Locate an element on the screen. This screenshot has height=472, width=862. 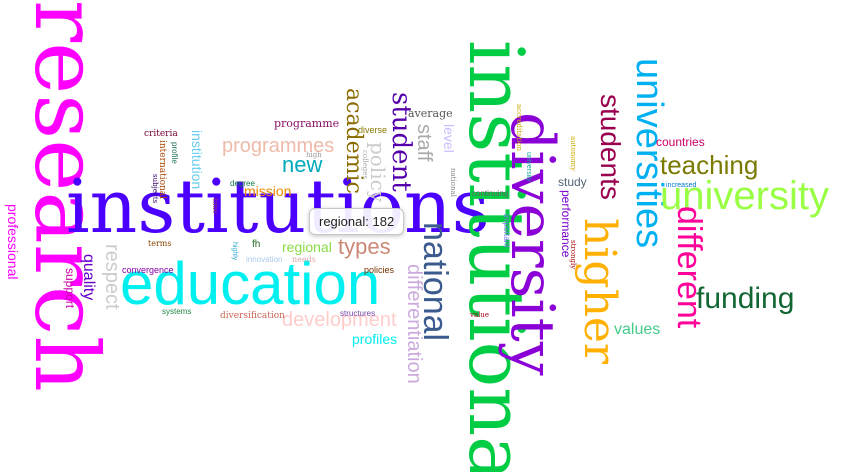
cloud-word: continuing is located at coordinates (490, 193).